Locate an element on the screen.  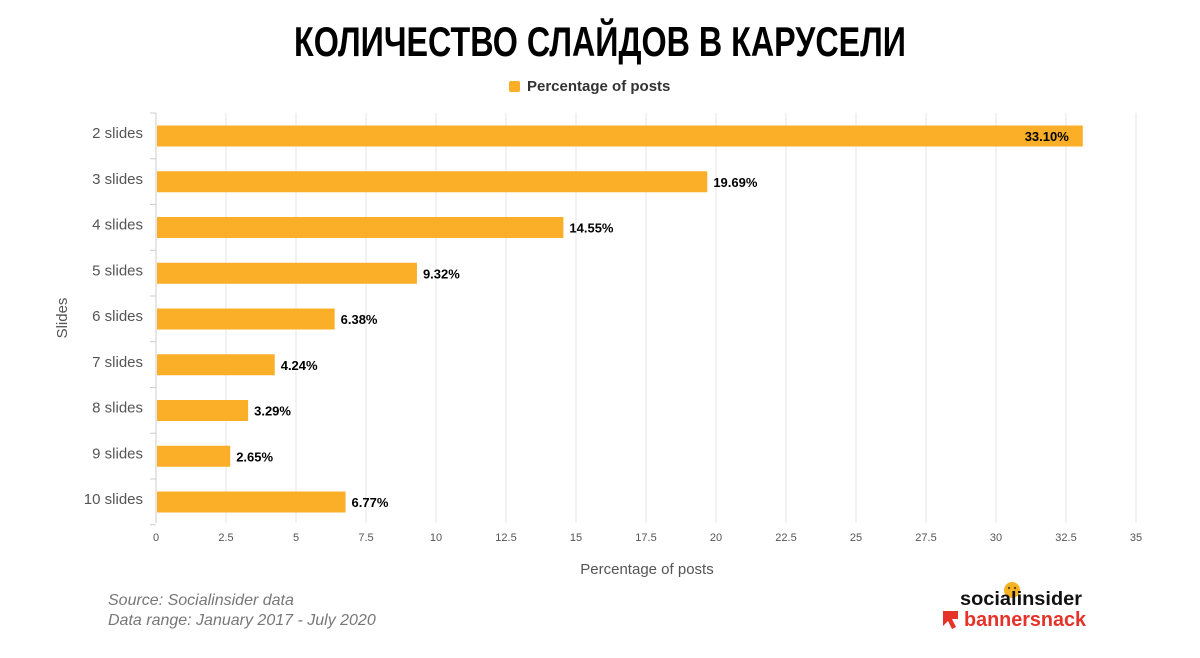
x-tick-label: 17.5 is located at coordinates (645, 538).